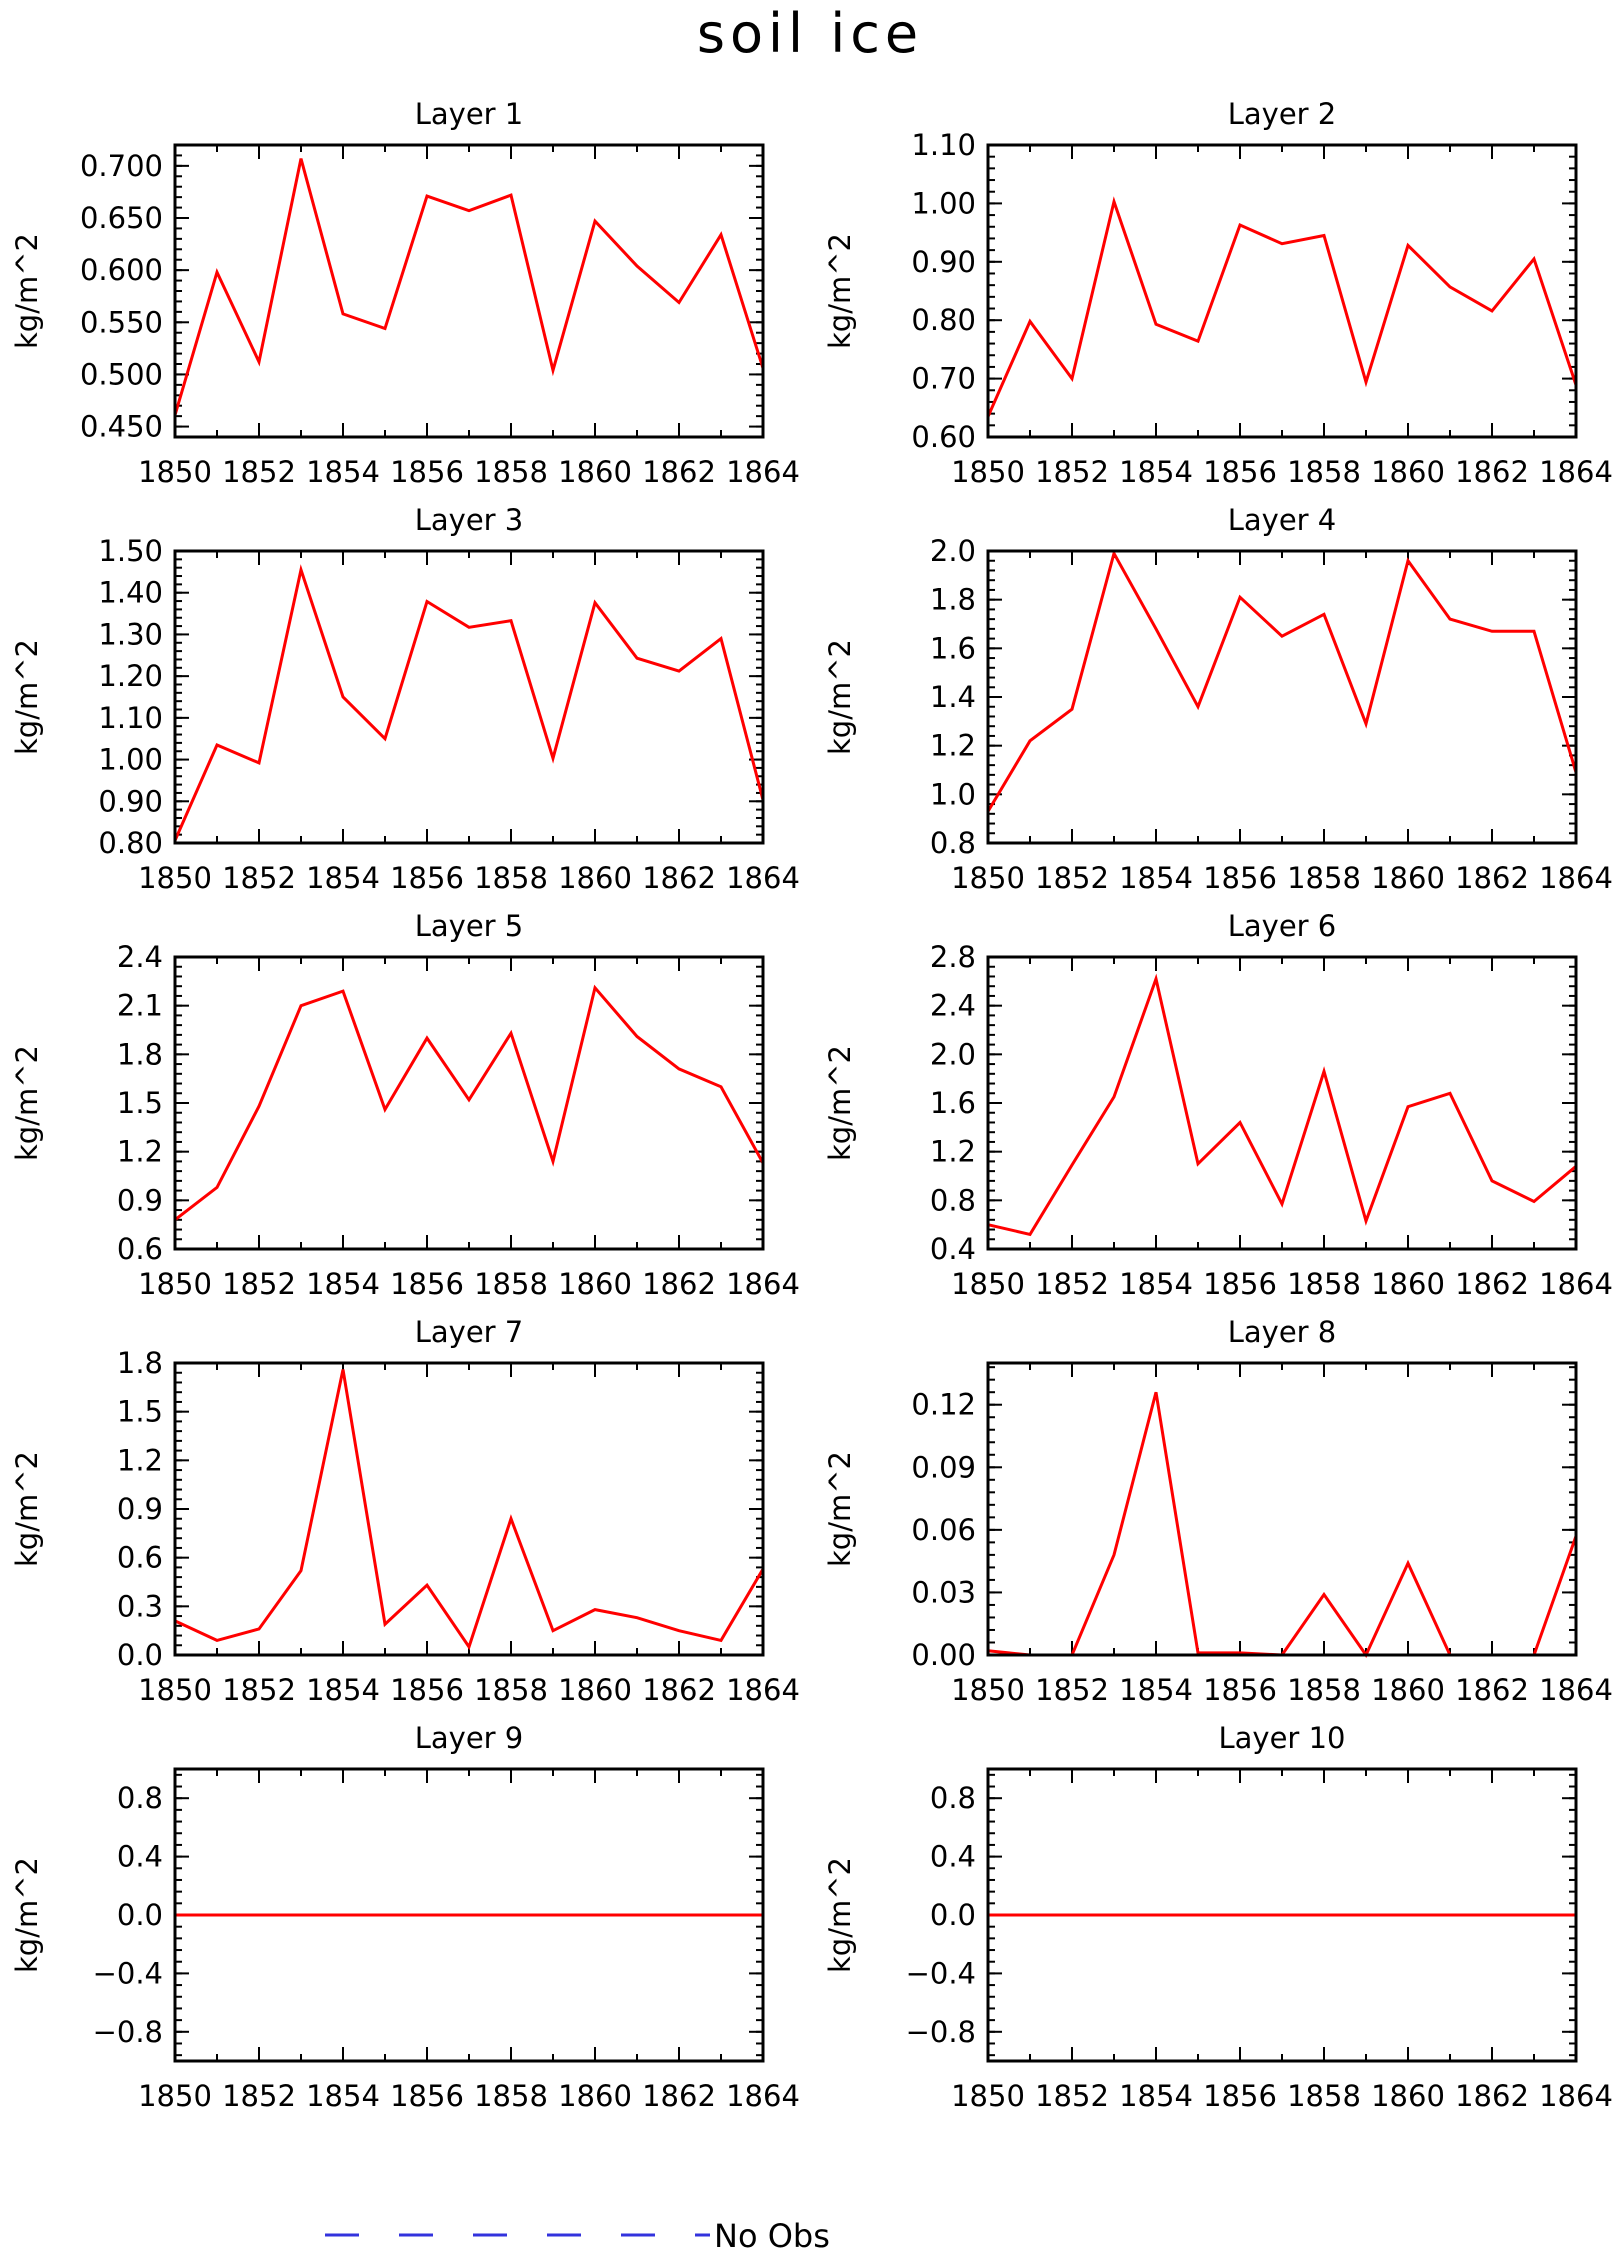 The height and width of the screenshot is (2250, 1621). Describe the element at coordinates (1156, 472) in the screenshot. I see `x-tick-label: 1854` at that location.